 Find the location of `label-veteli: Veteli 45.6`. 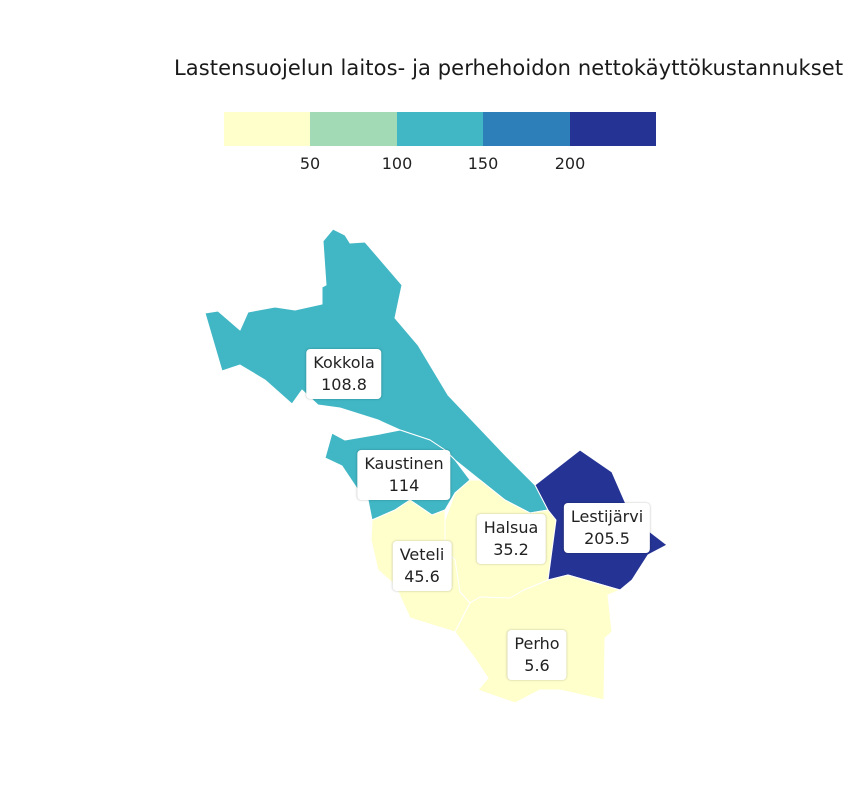

label-veteli: Veteli 45.6 is located at coordinates (422, 566).